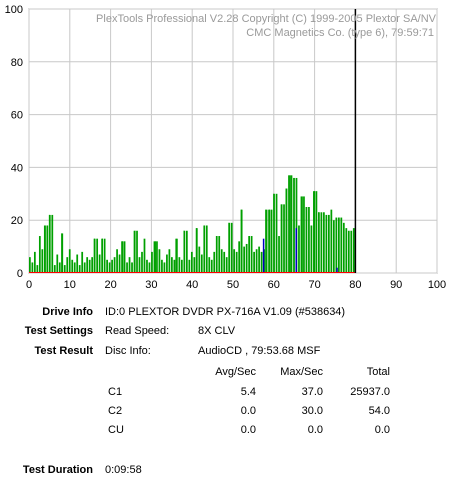  Describe the element at coordinates (312, 411) in the screenshot. I see `row-c2-max: 30.0` at that location.